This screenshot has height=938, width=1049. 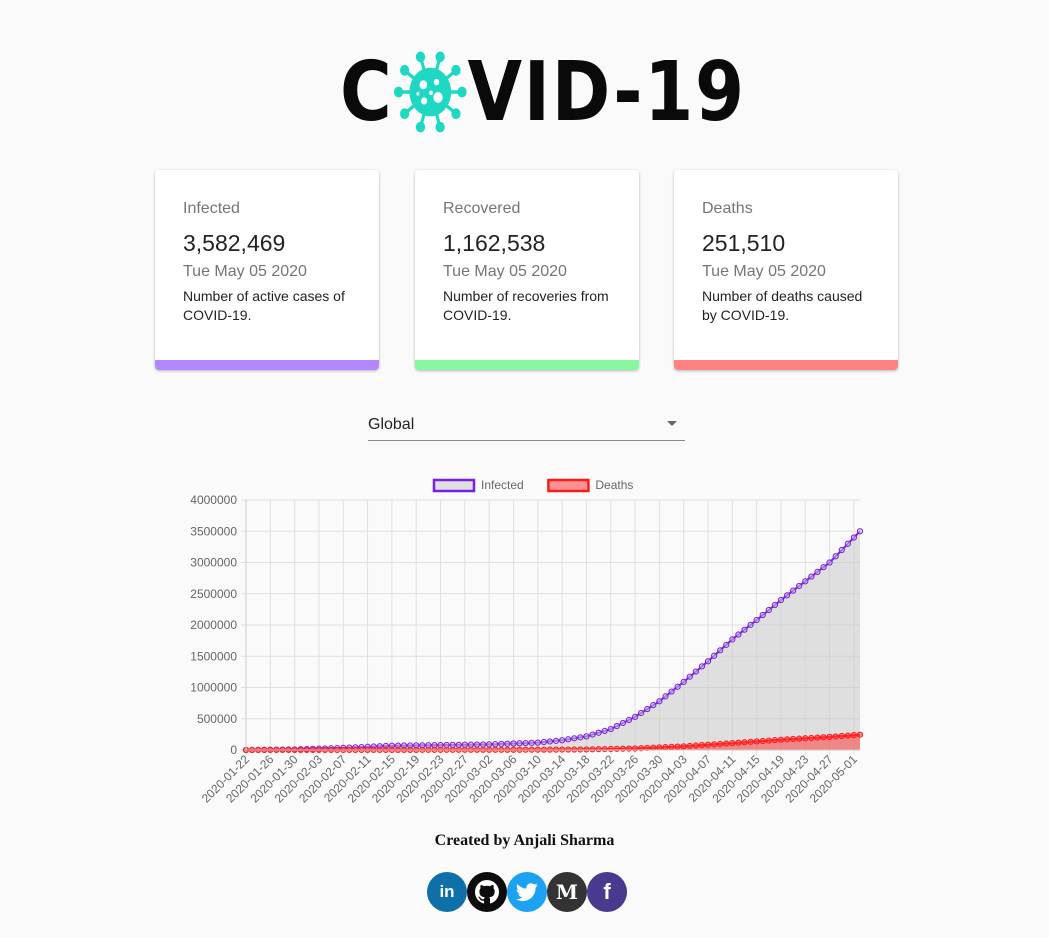 What do you see at coordinates (526, 305) in the screenshot?
I see `card-description: Number of recoveries from COVID-19.` at bounding box center [526, 305].